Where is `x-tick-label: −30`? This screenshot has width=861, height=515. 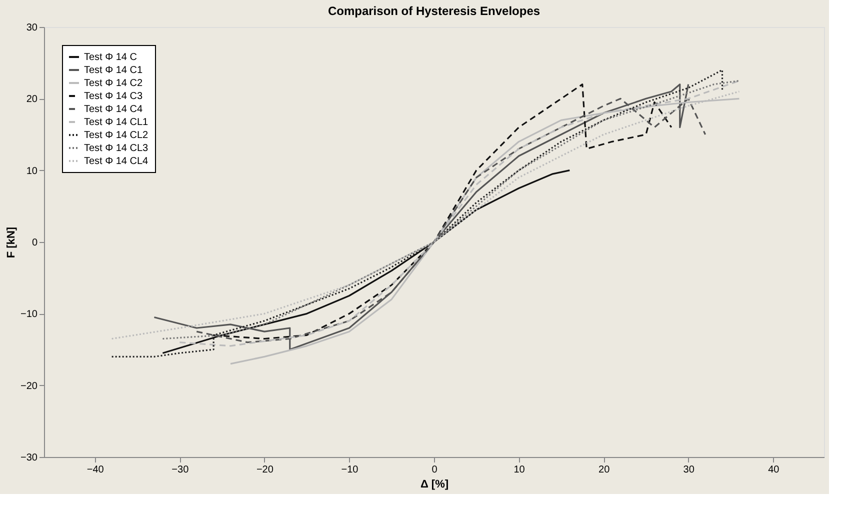
x-tick-label: −30 is located at coordinates (181, 470).